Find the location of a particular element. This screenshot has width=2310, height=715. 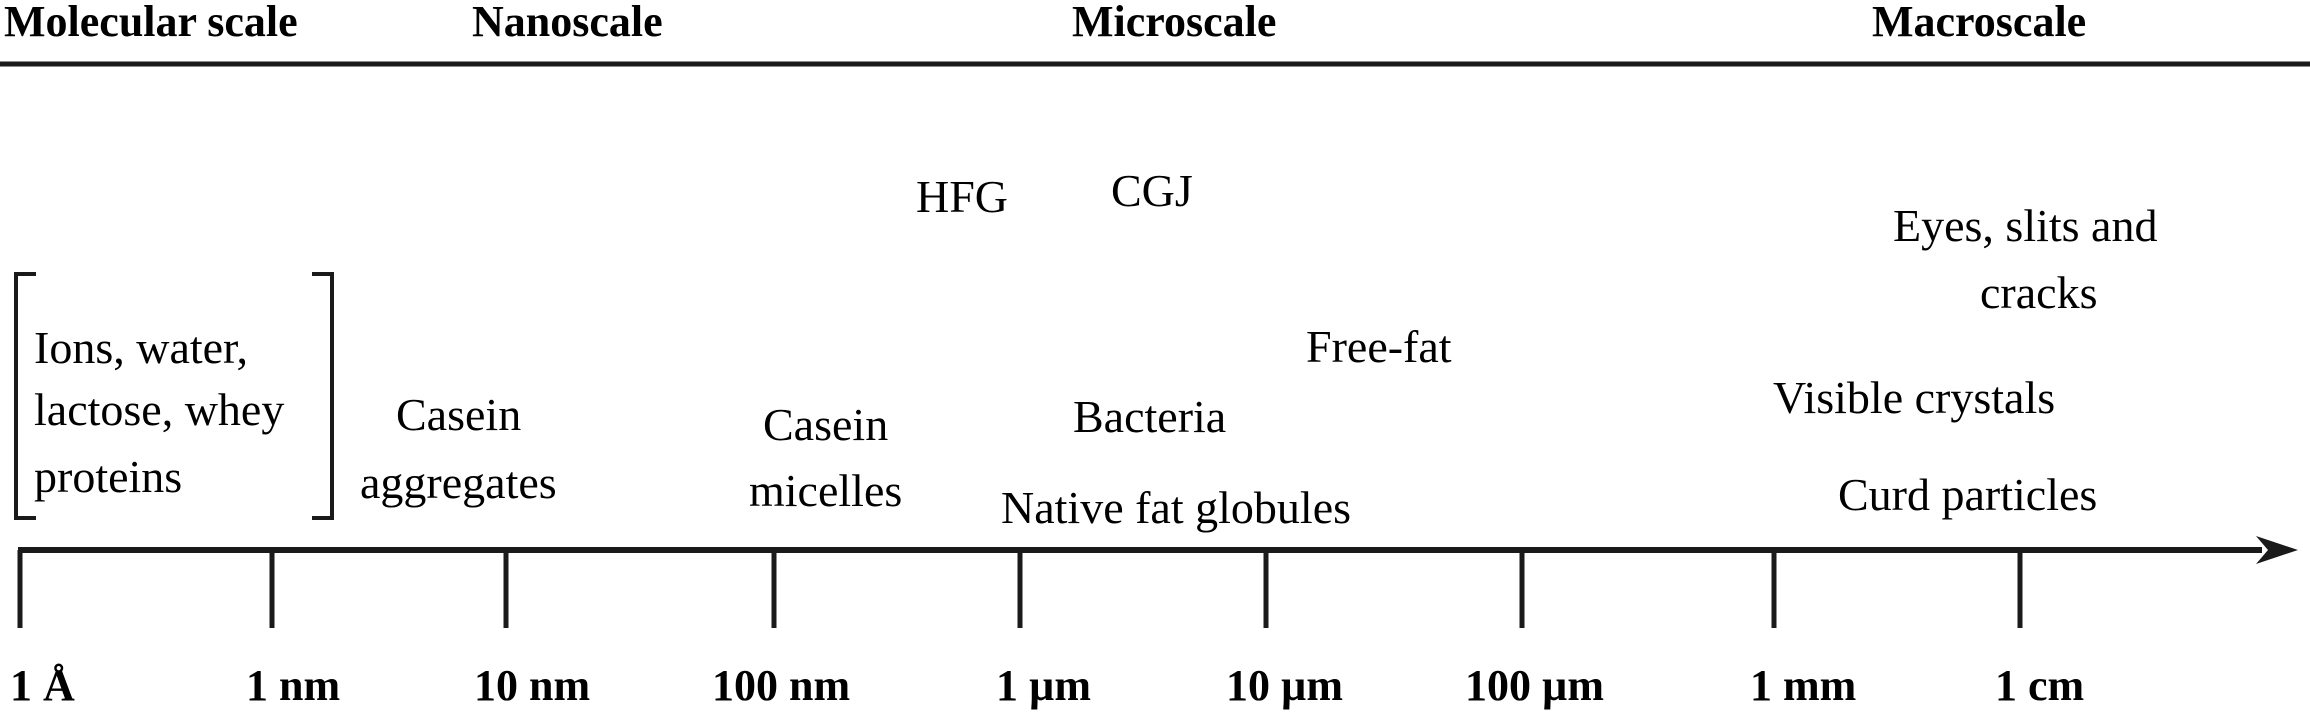

header-microscale: Microscale is located at coordinates (1174, 23).